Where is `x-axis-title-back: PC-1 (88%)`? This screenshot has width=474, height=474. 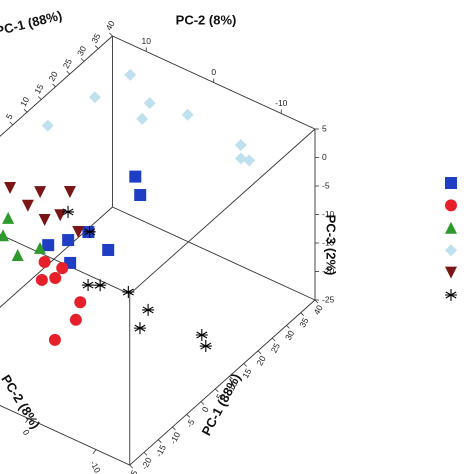 x-axis-title-back: PC-1 (88%) is located at coordinates (32, 23).